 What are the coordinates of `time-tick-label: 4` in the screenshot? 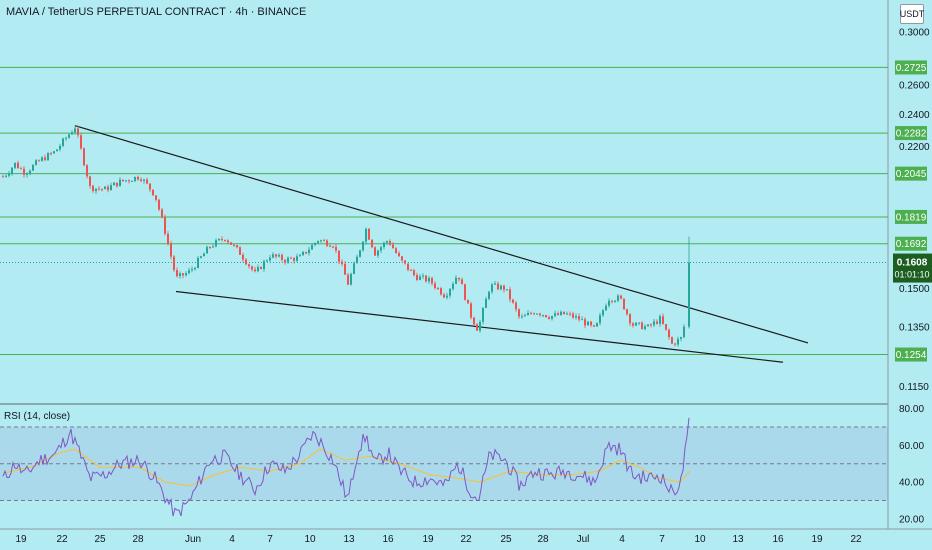 It's located at (622, 539).